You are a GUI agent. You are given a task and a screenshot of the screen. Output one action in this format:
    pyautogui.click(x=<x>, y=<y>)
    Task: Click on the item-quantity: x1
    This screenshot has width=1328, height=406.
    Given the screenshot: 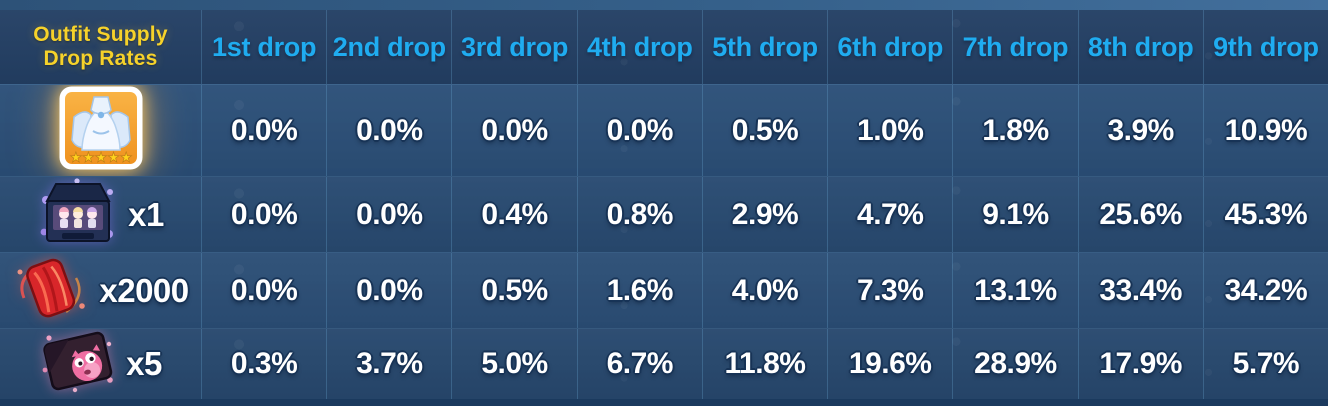 What is the action you would take?
    pyautogui.click(x=146, y=214)
    